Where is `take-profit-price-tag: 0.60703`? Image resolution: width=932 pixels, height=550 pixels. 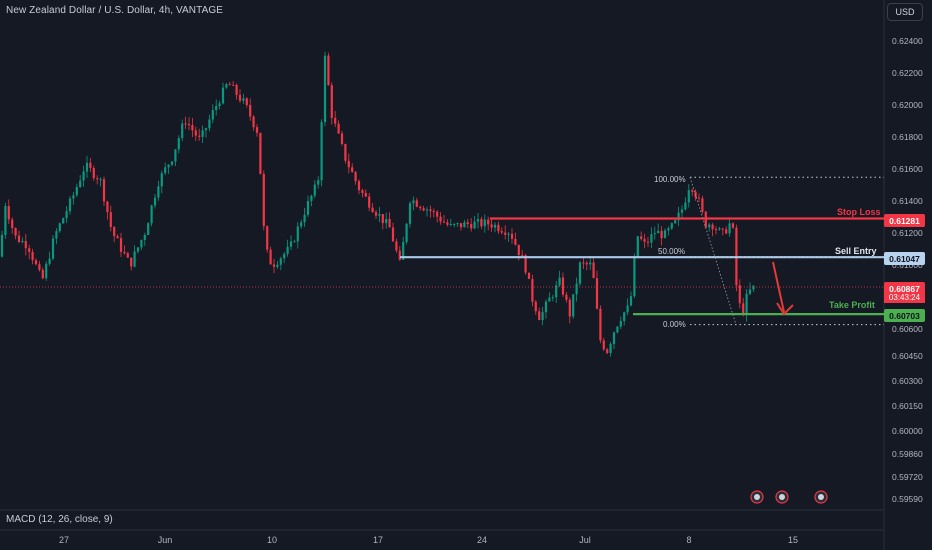
take-profit-price-tag: 0.60703 is located at coordinates (904, 315).